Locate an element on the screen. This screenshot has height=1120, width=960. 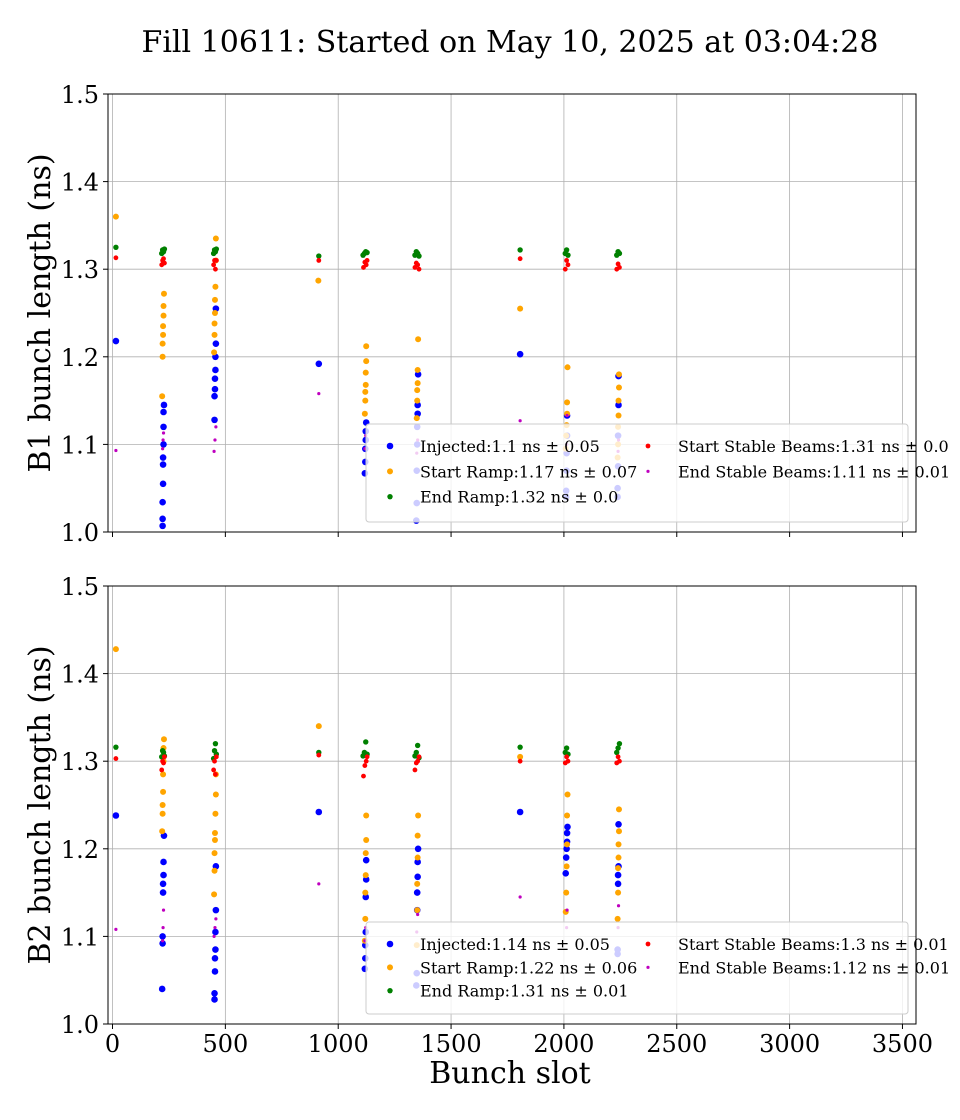
legend-marker-start-stable is located at coordinates (648, 446).